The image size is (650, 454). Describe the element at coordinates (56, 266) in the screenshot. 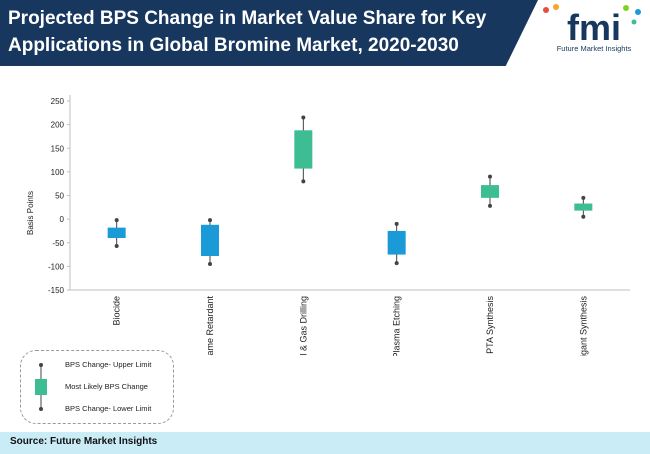

I see `y-tick-label: -100` at that location.